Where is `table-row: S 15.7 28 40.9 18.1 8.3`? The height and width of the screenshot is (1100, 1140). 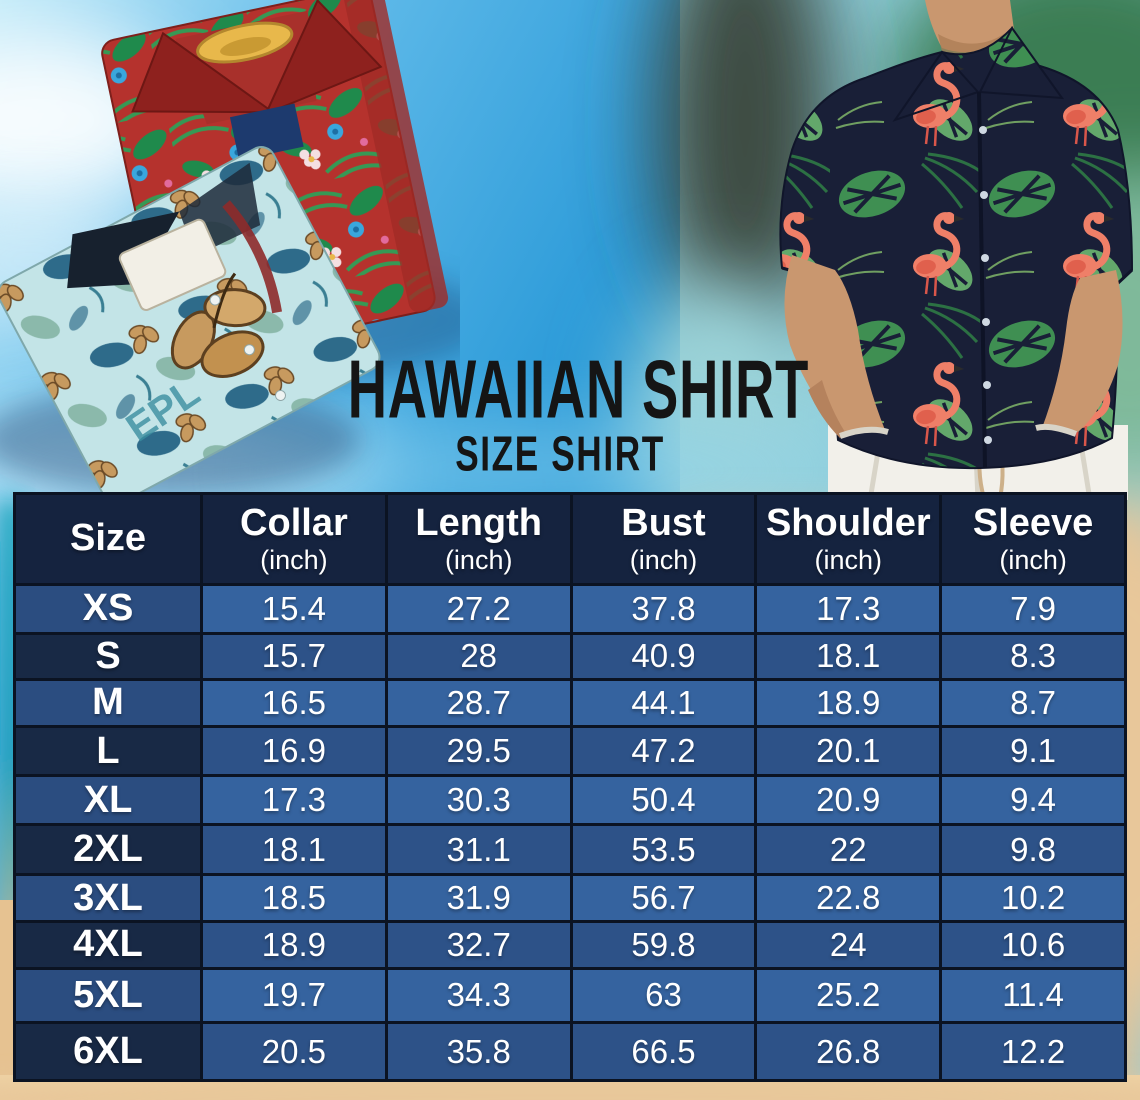
table-row: S 15.7 28 40.9 18.1 8.3 is located at coordinates (570, 656).